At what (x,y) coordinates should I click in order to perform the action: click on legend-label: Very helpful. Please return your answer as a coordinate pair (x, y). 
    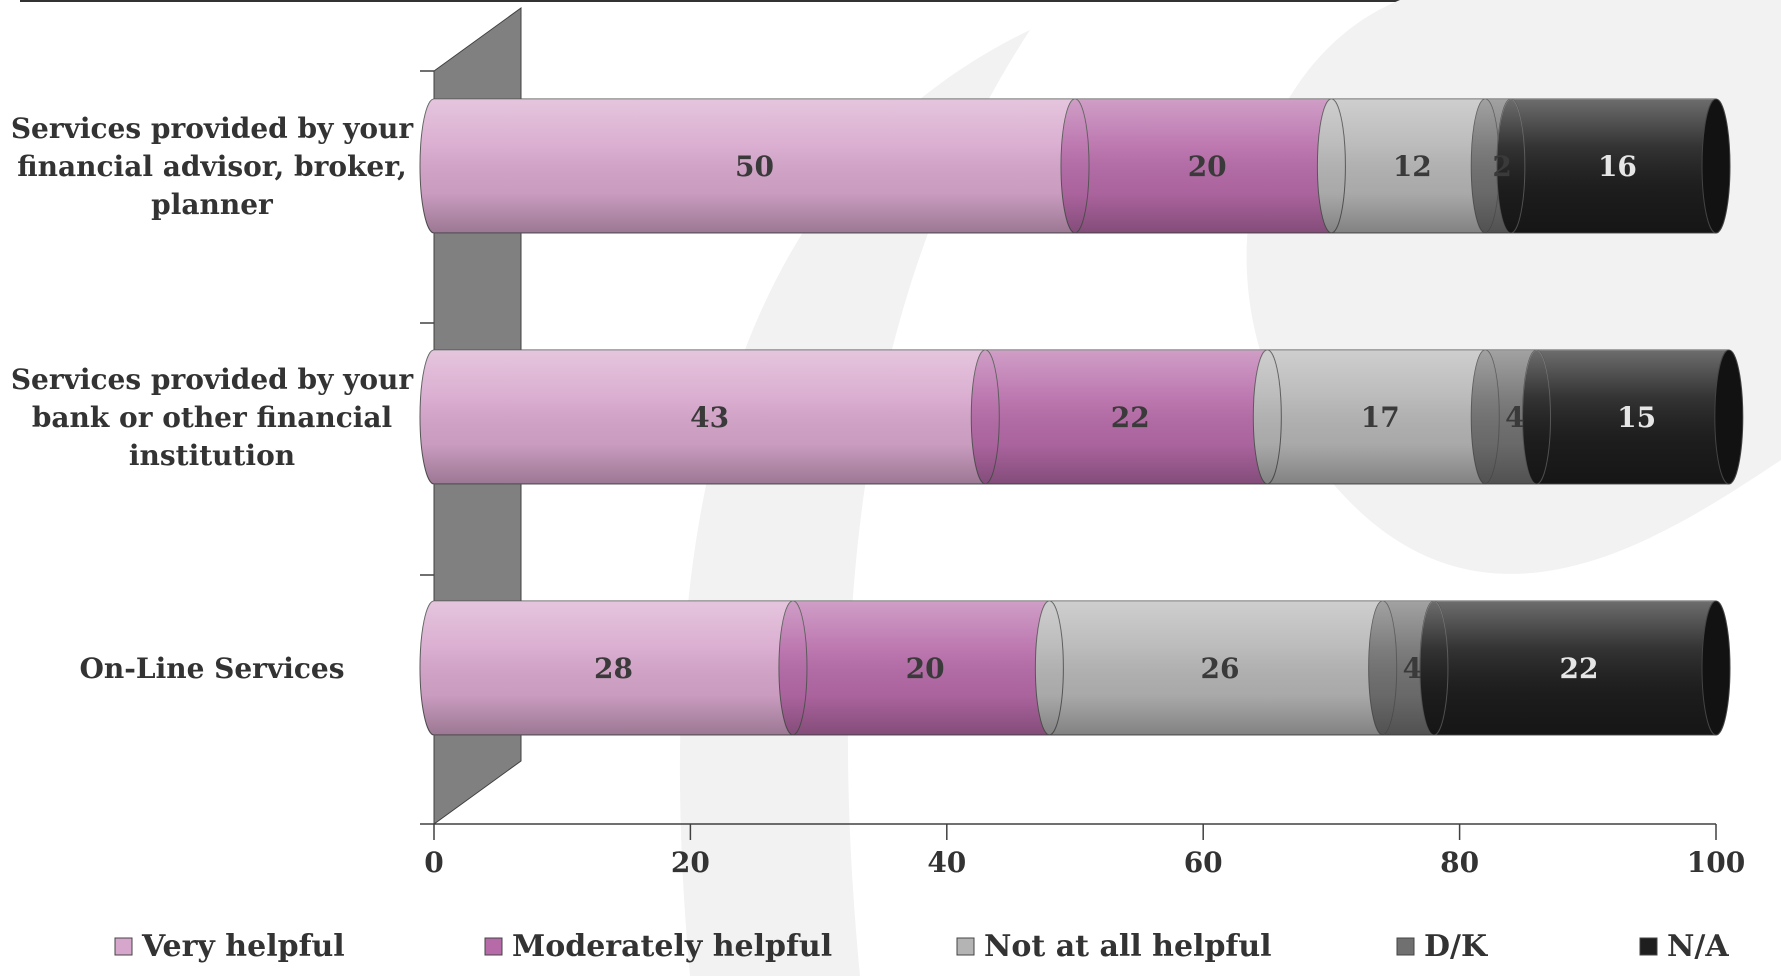
    Looking at the image, I should click on (243, 946).